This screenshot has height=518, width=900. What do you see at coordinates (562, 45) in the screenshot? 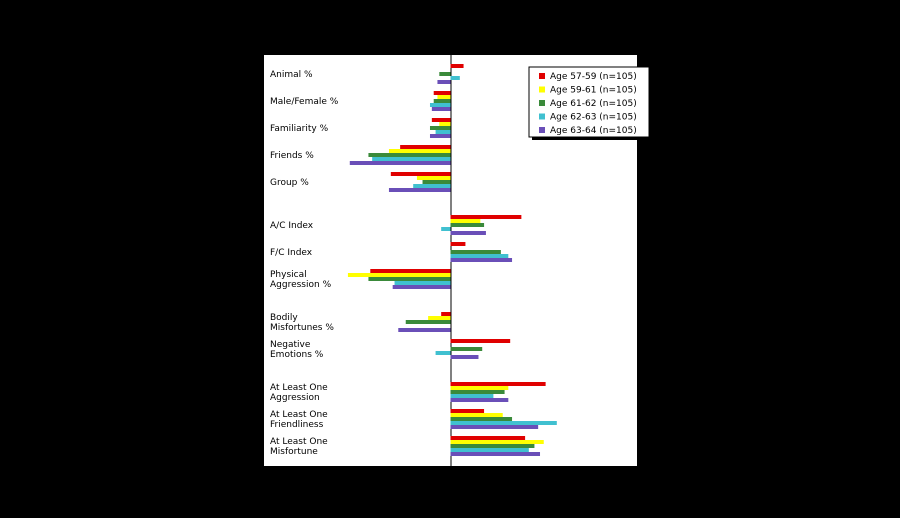
I see `tick-label-top: +.60` at bounding box center [562, 45].